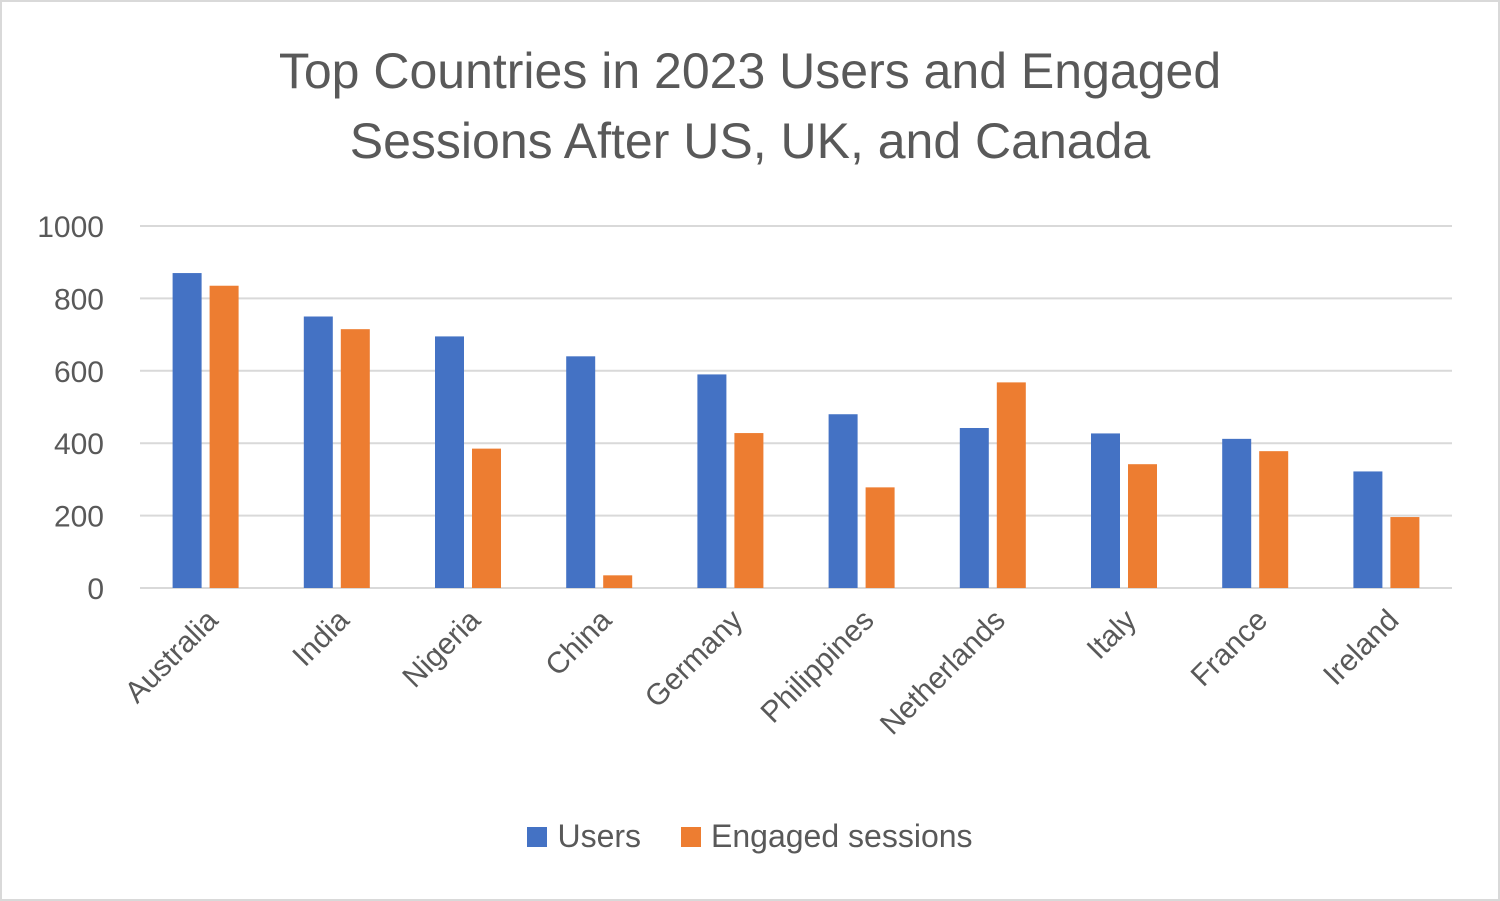  What do you see at coordinates (1229, 648) in the screenshot?
I see `x-tick-label-france: France` at bounding box center [1229, 648].